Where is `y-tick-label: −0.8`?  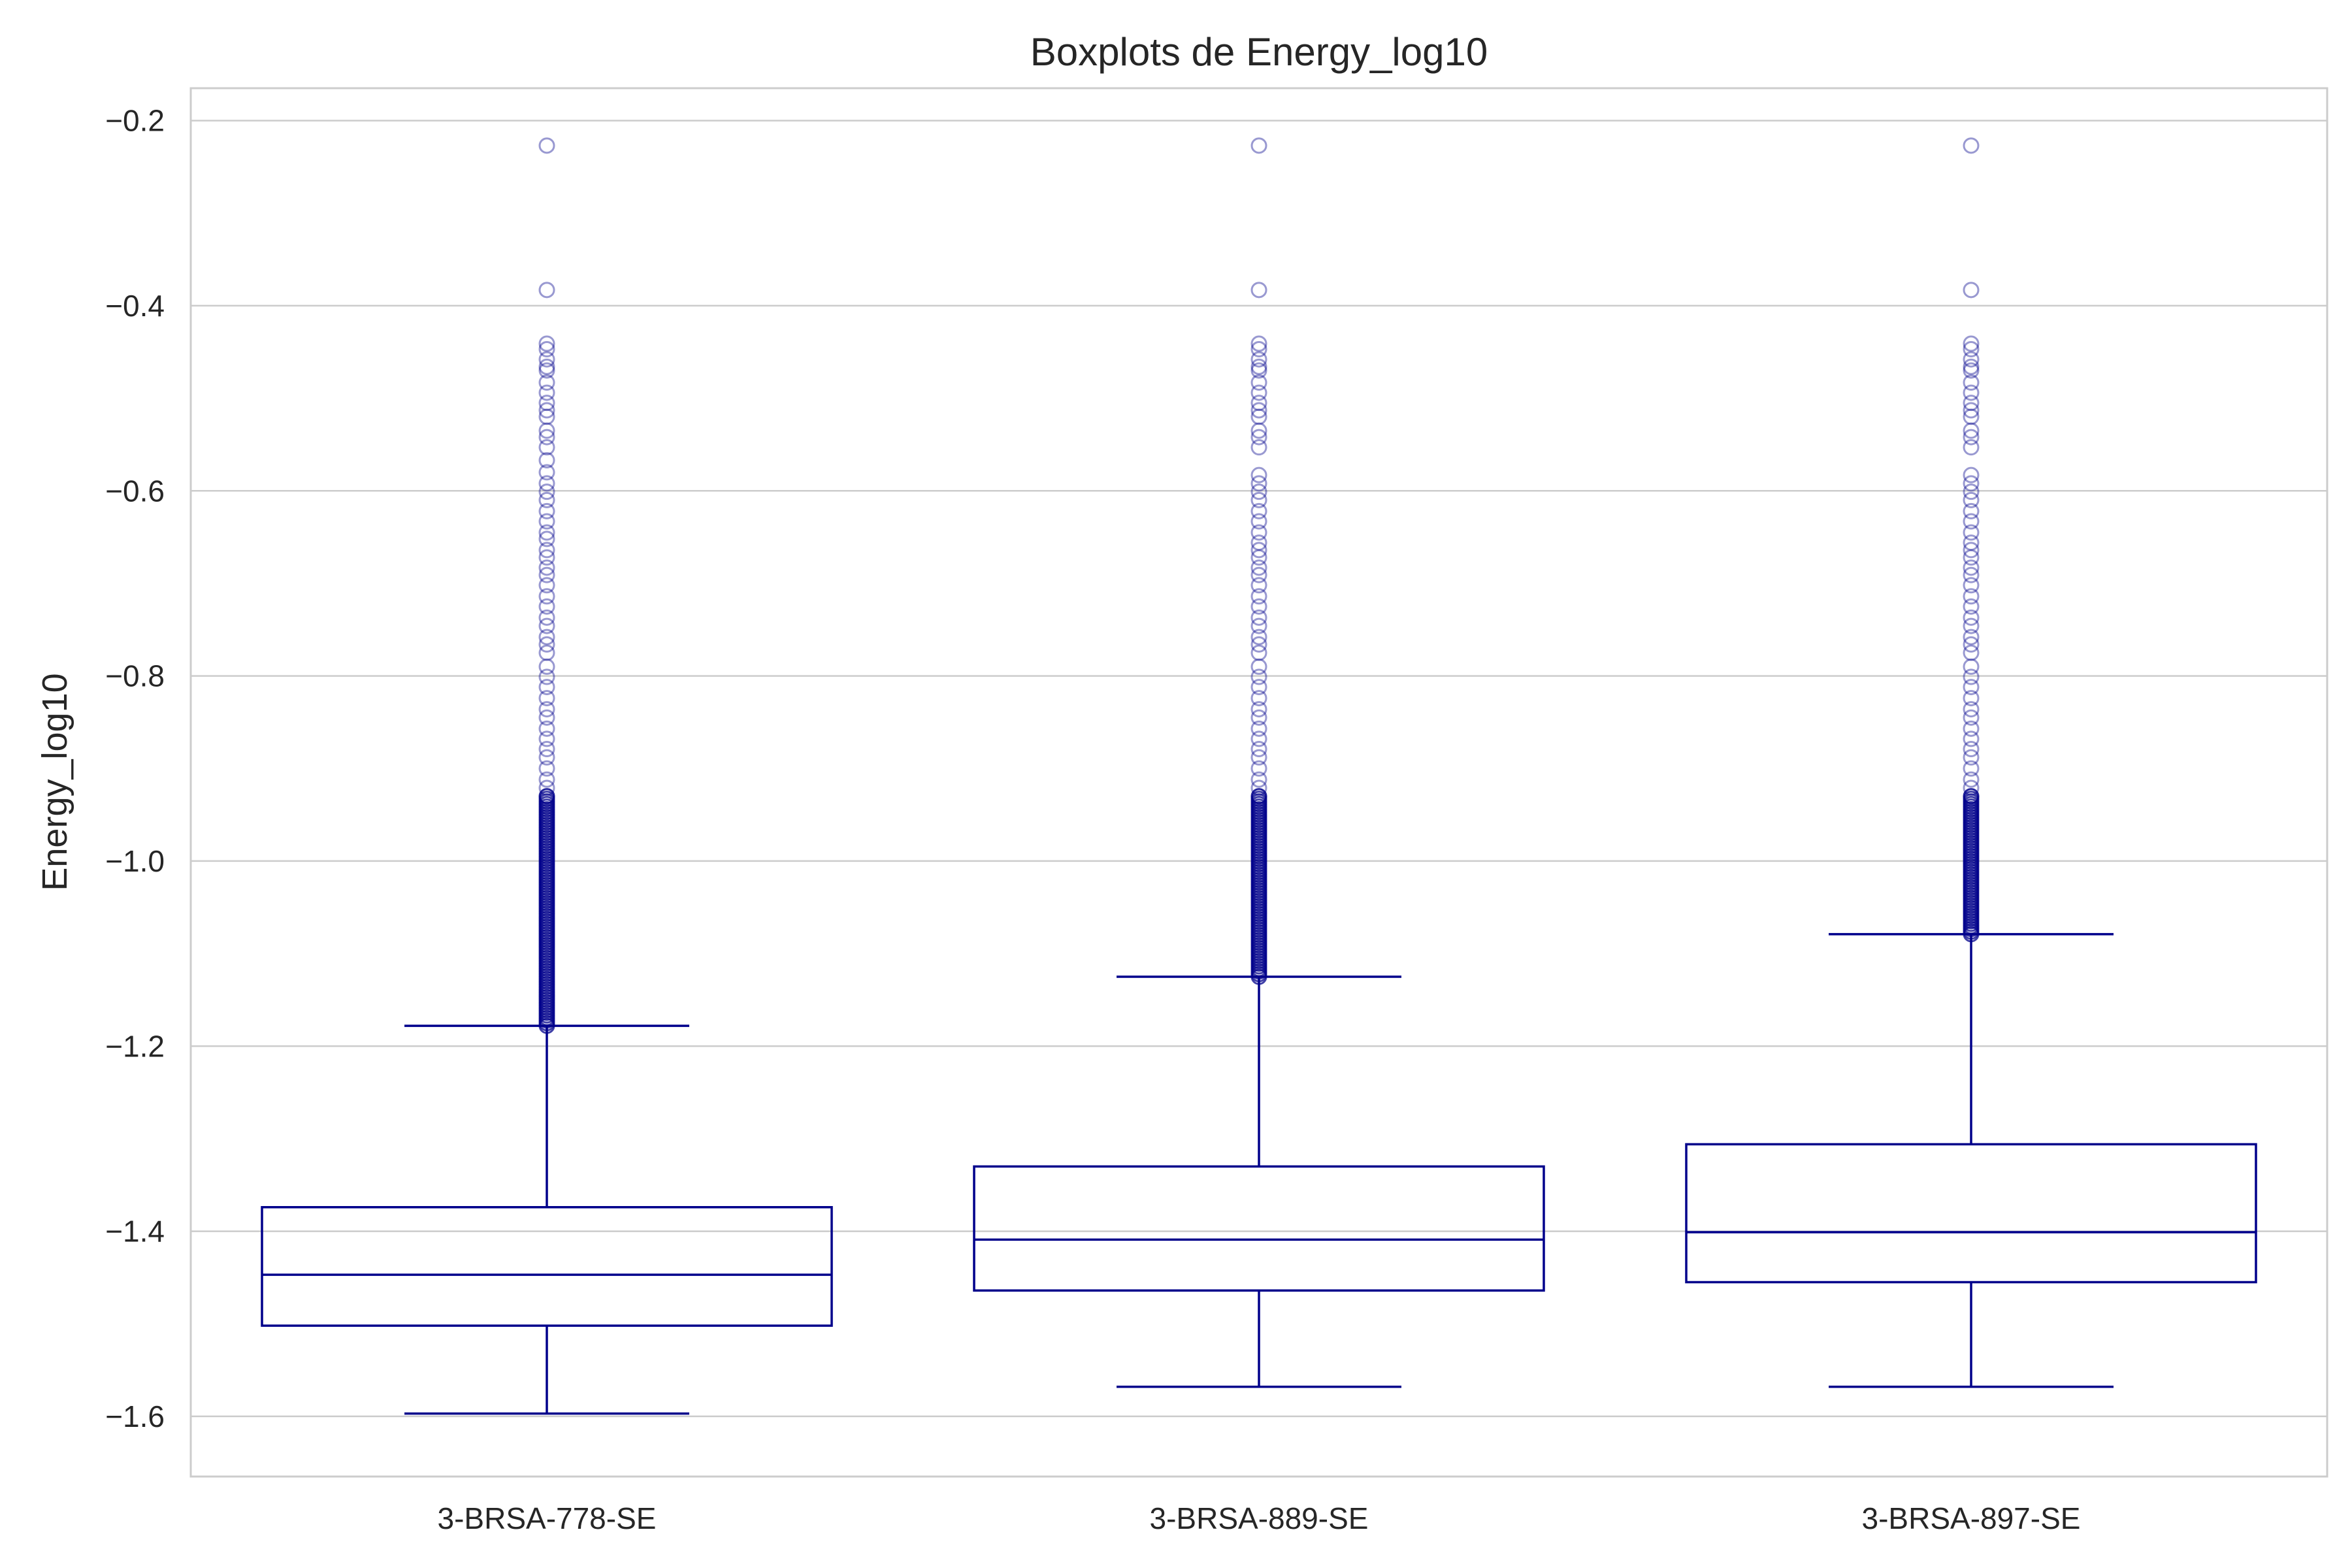
y-tick-label: −0.8 is located at coordinates (135, 676).